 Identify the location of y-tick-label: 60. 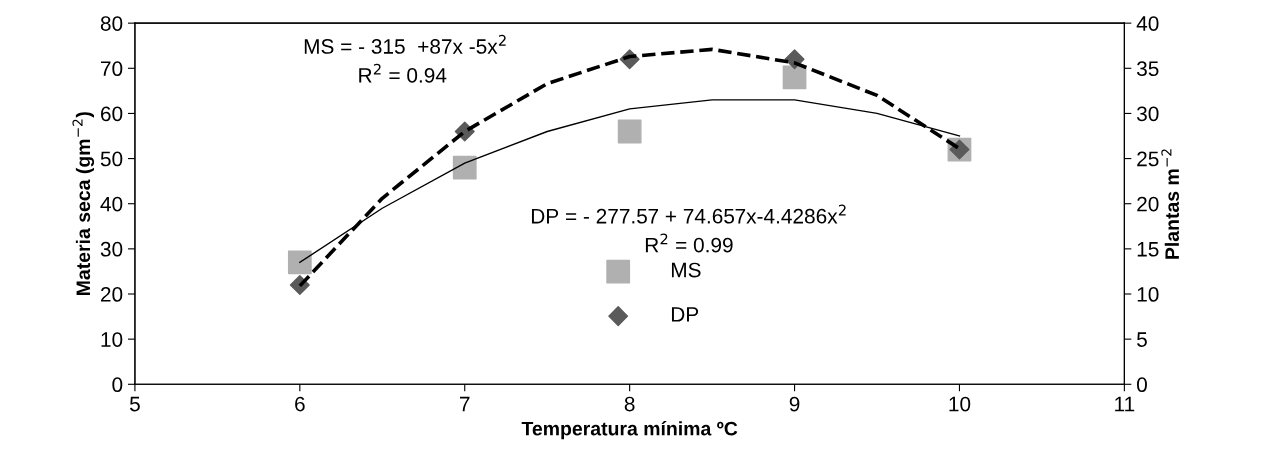
(112, 114).